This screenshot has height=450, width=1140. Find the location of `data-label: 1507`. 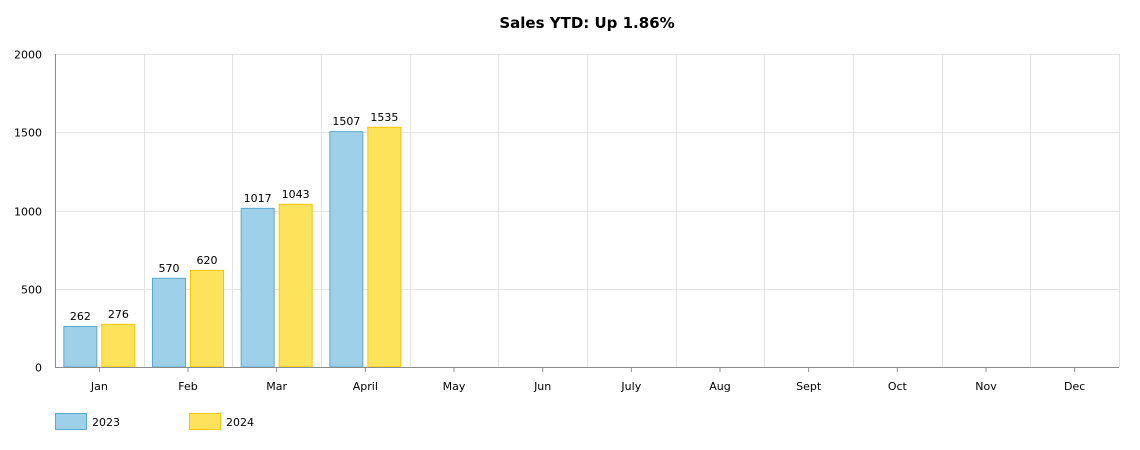

data-label: 1507 is located at coordinates (346, 121).